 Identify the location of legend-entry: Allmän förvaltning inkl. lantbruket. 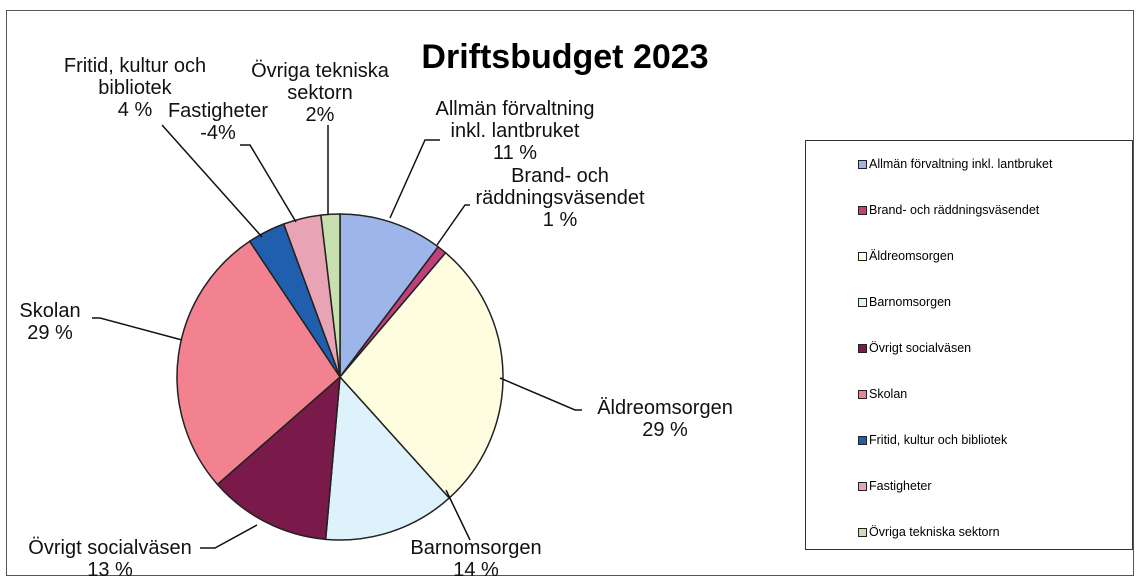
(955, 164).